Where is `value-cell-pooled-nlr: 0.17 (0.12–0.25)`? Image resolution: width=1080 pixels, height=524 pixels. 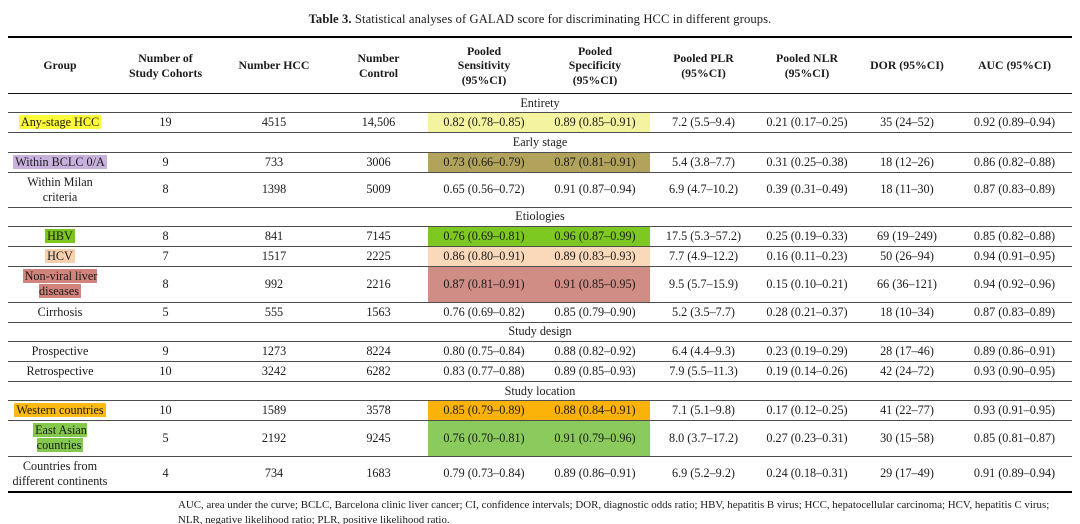
value-cell-pooled-nlr: 0.17 (0.12–0.25) is located at coordinates (807, 411).